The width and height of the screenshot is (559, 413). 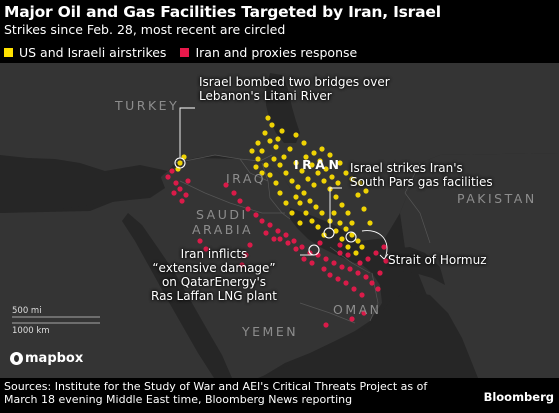 I want to click on label-iran: IRAN, so click(x=318, y=164).